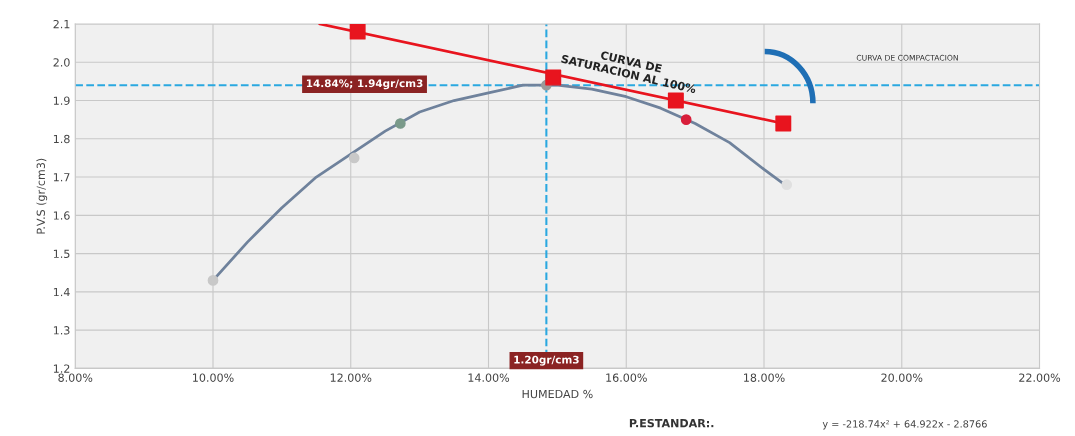 The height and width of the screenshot is (436, 1075). What do you see at coordinates (42, 196) in the screenshot?
I see `y-axis-title: P.V.S (gr/cm3)` at bounding box center [42, 196].